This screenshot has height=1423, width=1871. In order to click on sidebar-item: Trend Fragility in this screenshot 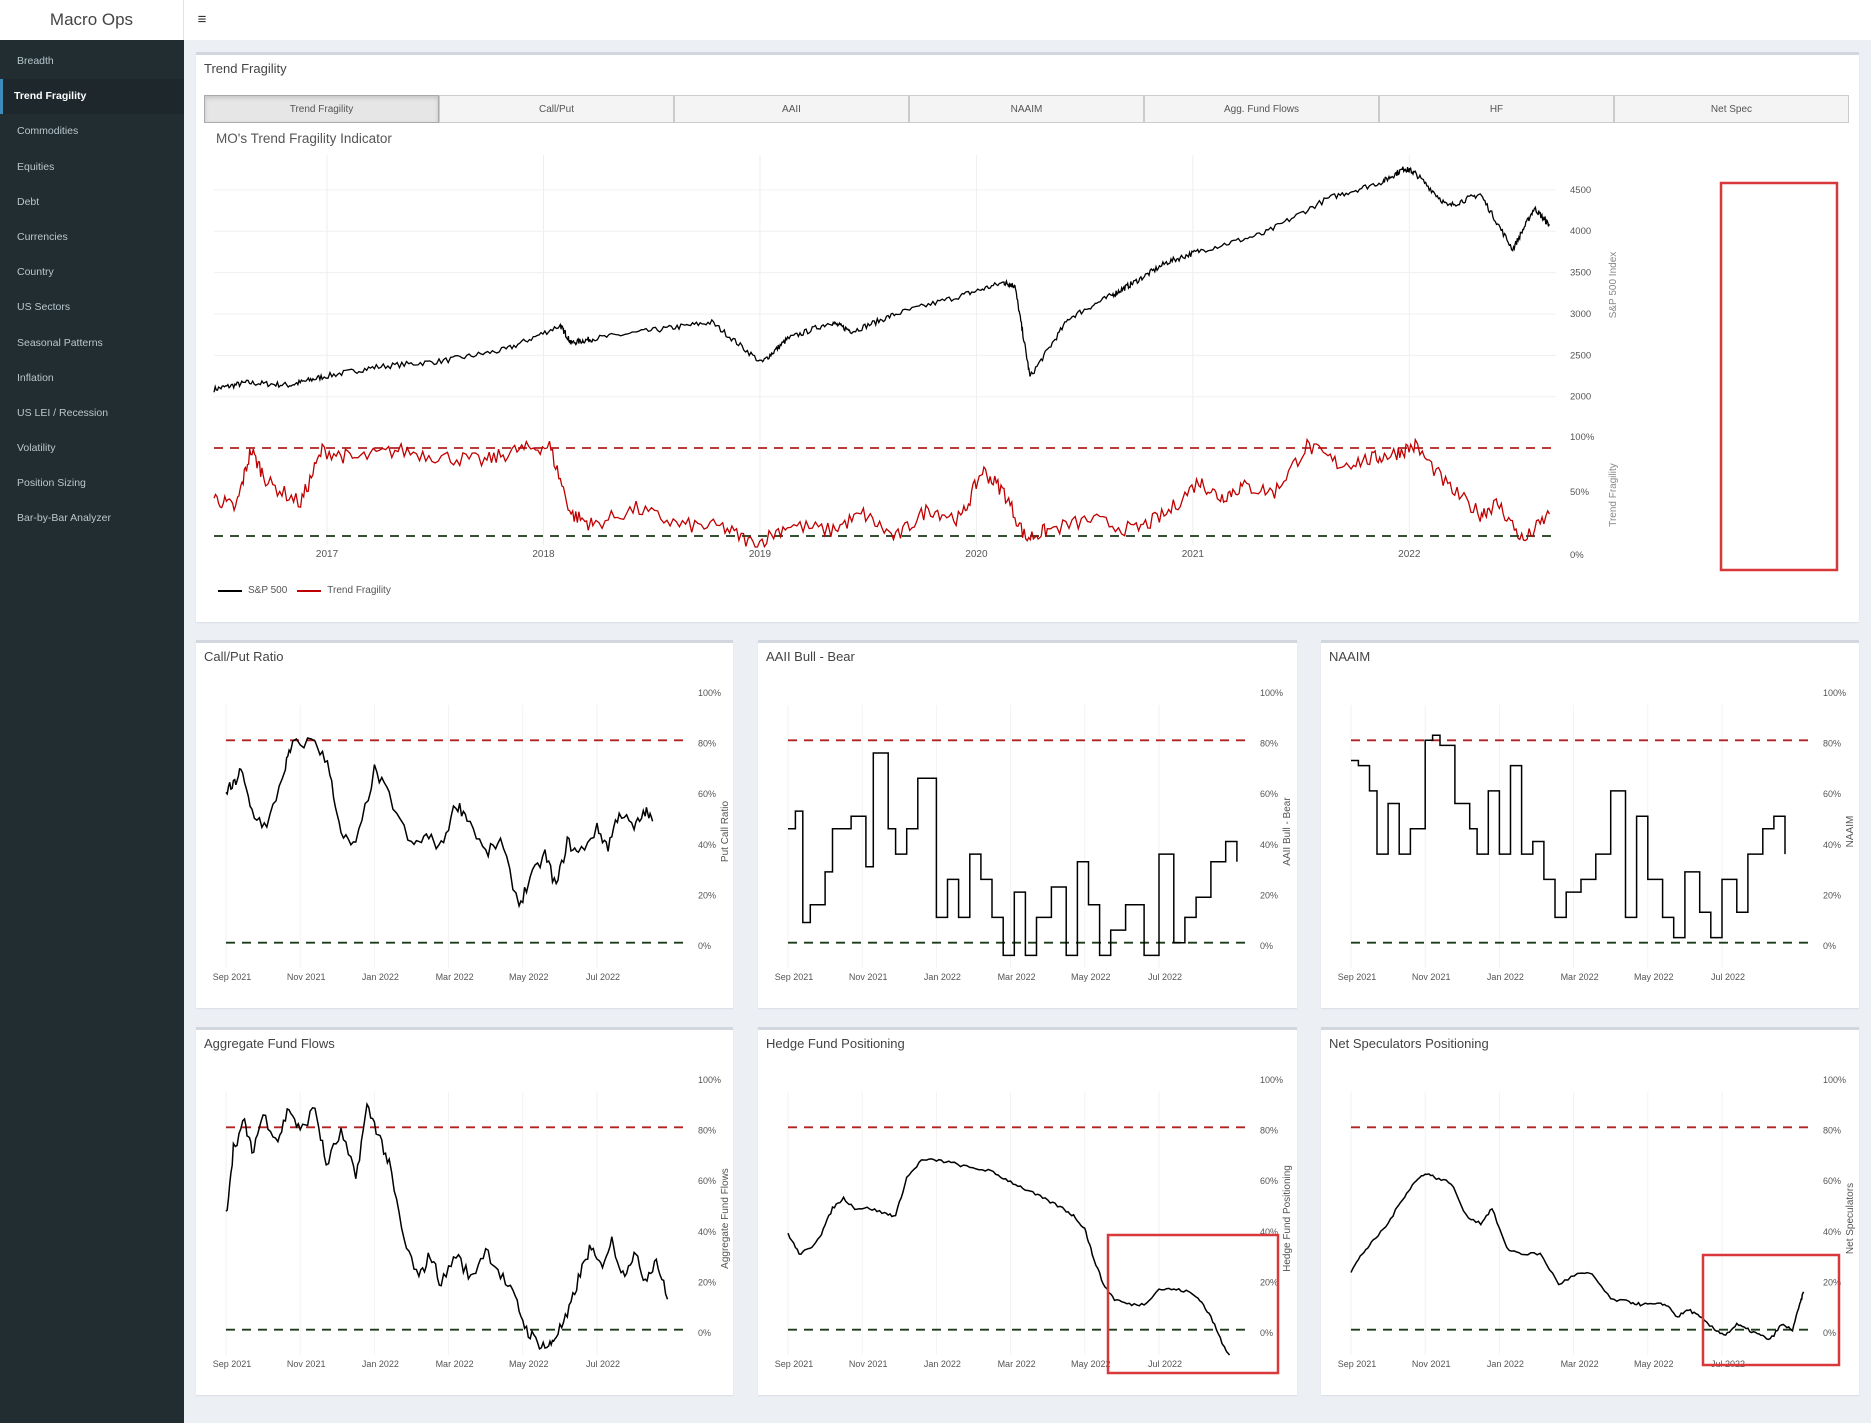, I will do `click(92, 97)`.